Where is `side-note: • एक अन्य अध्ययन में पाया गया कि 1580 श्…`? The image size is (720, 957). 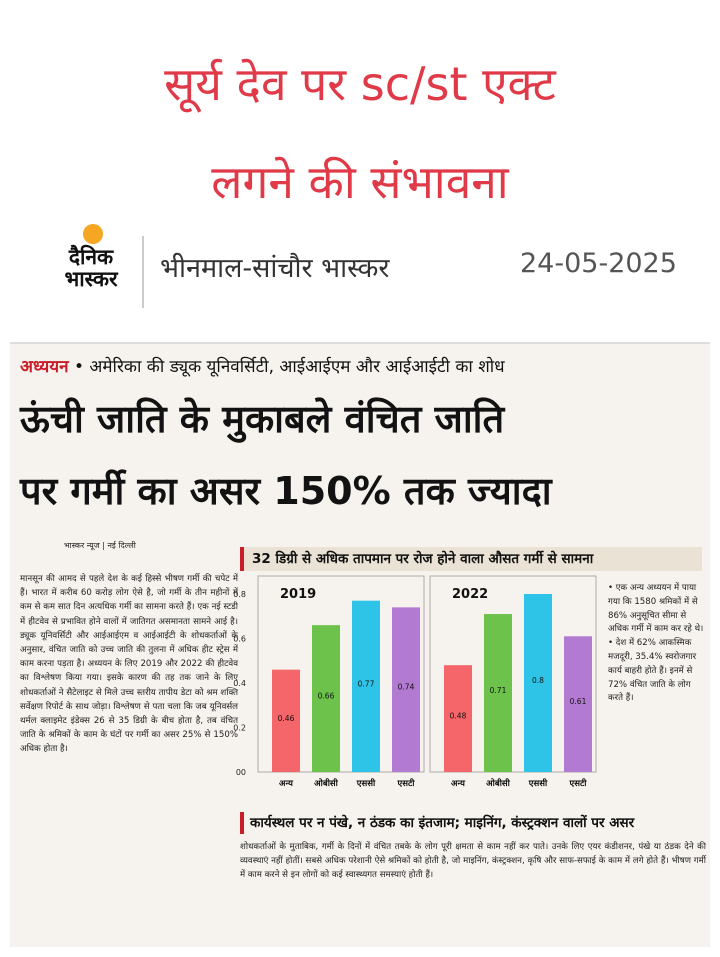 side-note: • एक अन्य अध्ययन में पाया गया कि 1580 श्… is located at coordinates (656, 643).